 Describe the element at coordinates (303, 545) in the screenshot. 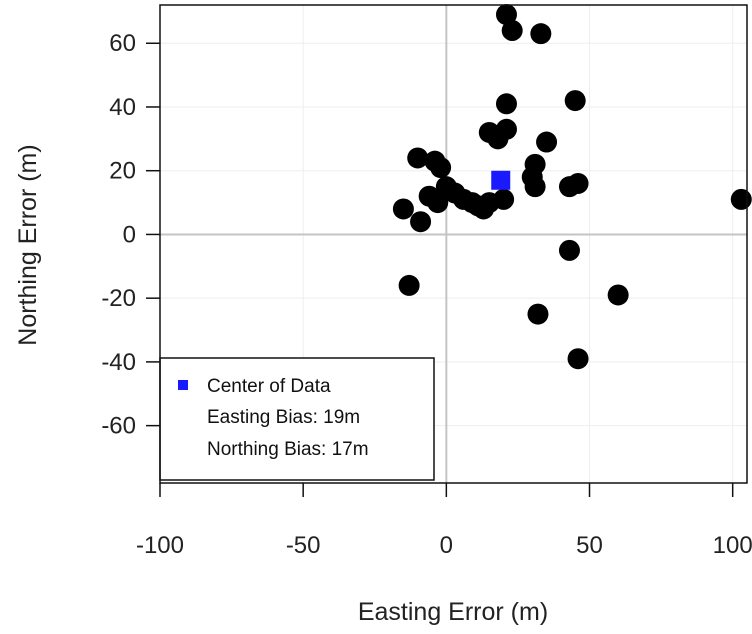

I see `x-tick-label: -50` at that location.